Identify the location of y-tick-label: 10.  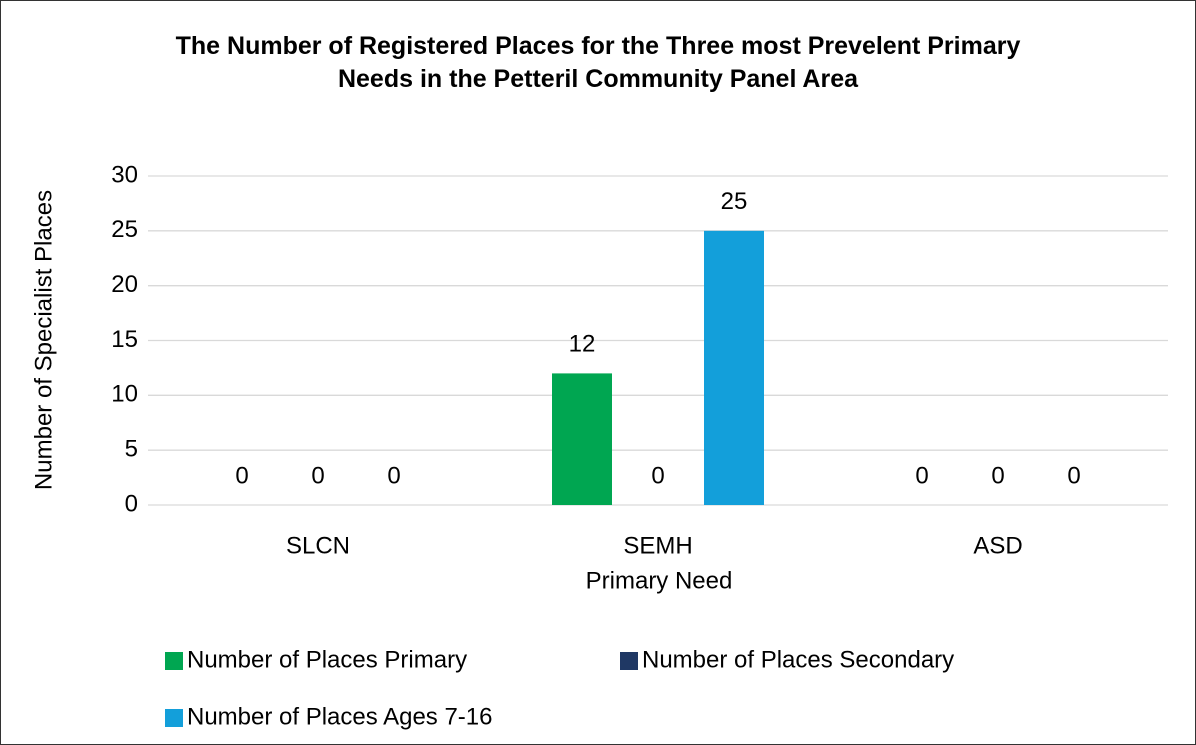
(124, 394).